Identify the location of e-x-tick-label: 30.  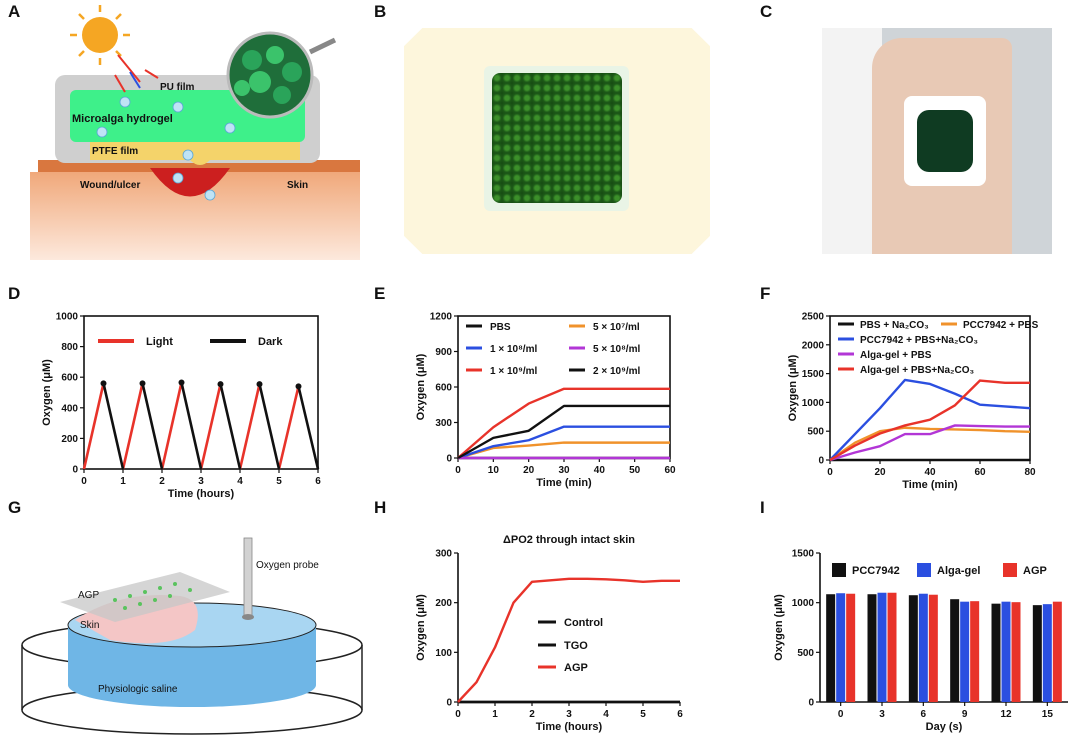
(564, 470).